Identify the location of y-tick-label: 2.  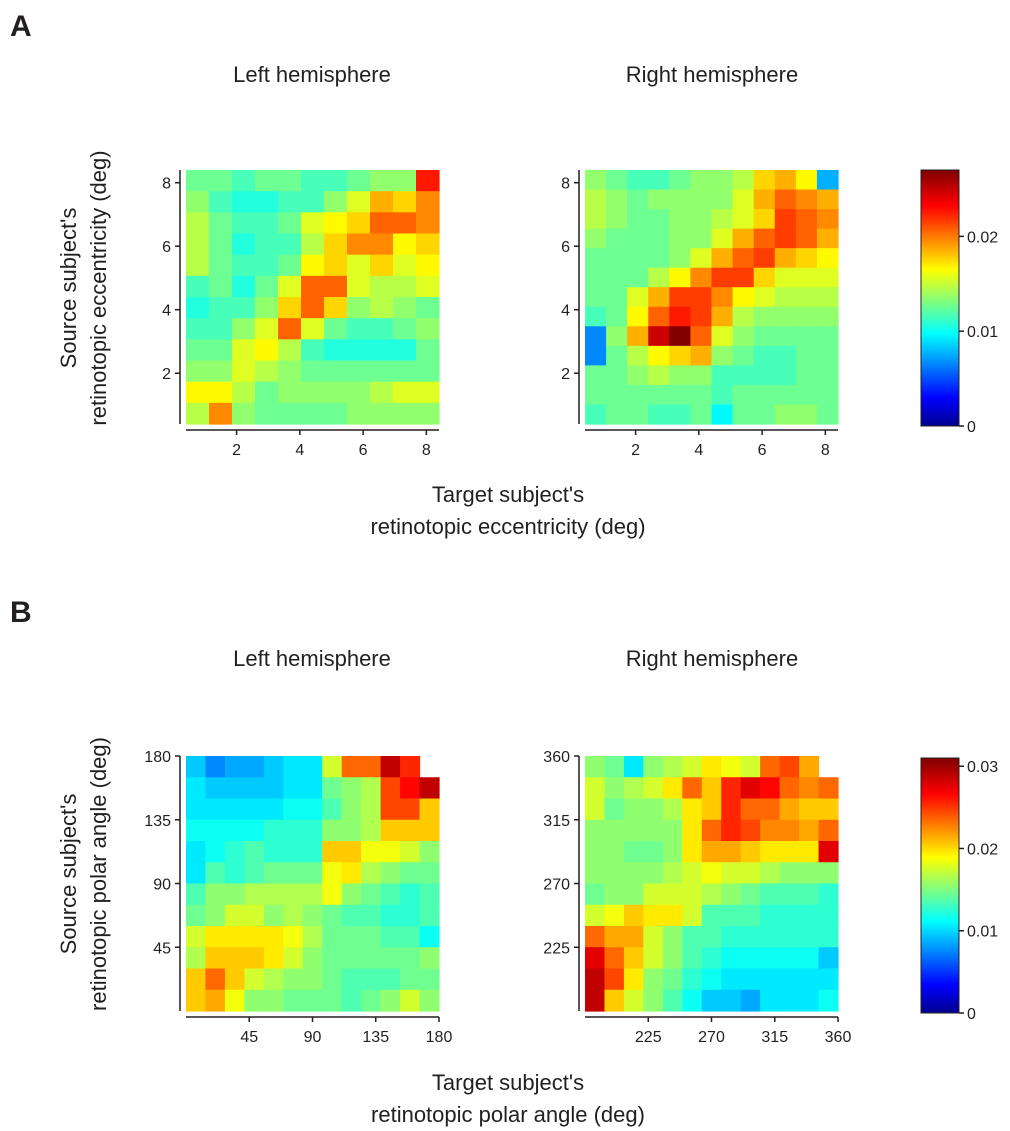
(166, 374).